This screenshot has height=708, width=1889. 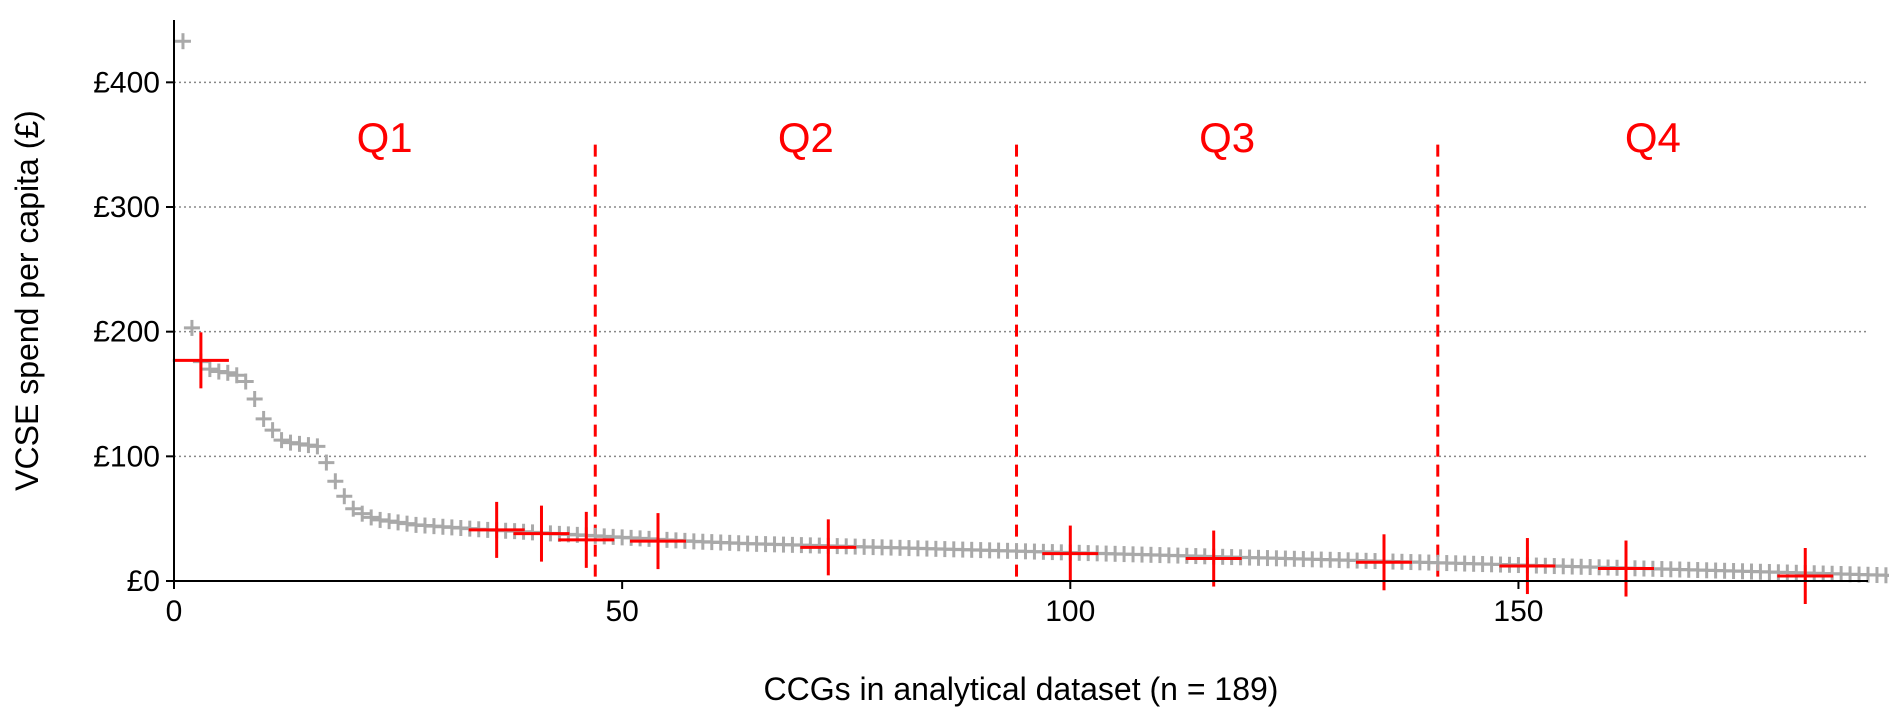 What do you see at coordinates (621, 611) in the screenshot?
I see `x-tick-label: 50` at bounding box center [621, 611].